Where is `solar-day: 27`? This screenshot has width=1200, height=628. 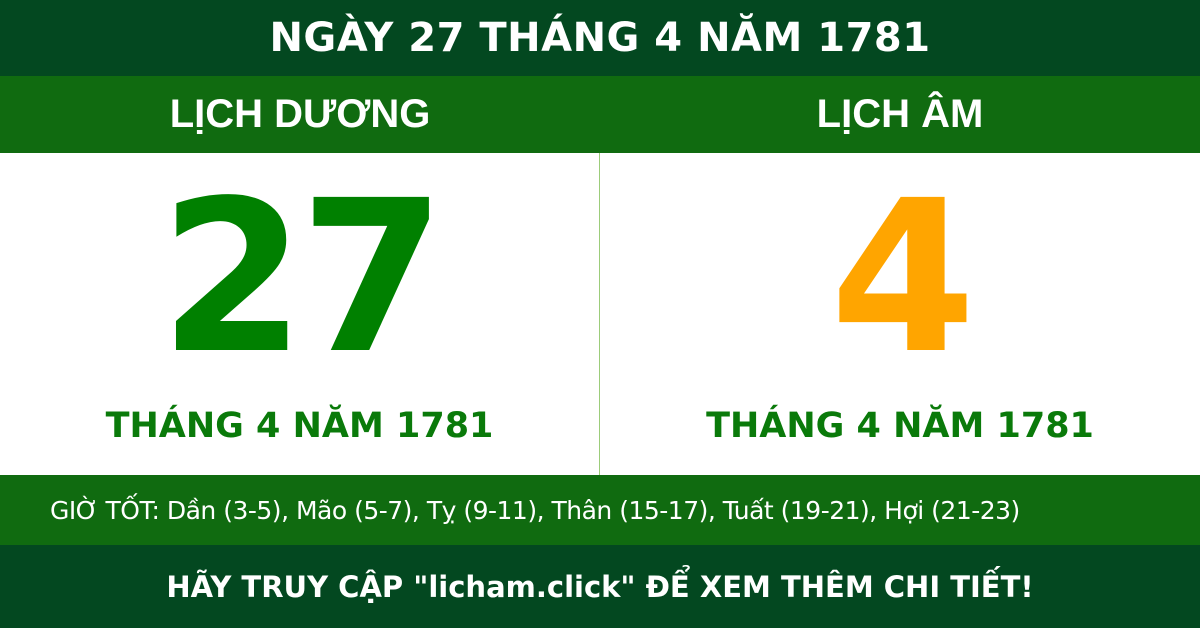 solar-day: 27 is located at coordinates (302, 277).